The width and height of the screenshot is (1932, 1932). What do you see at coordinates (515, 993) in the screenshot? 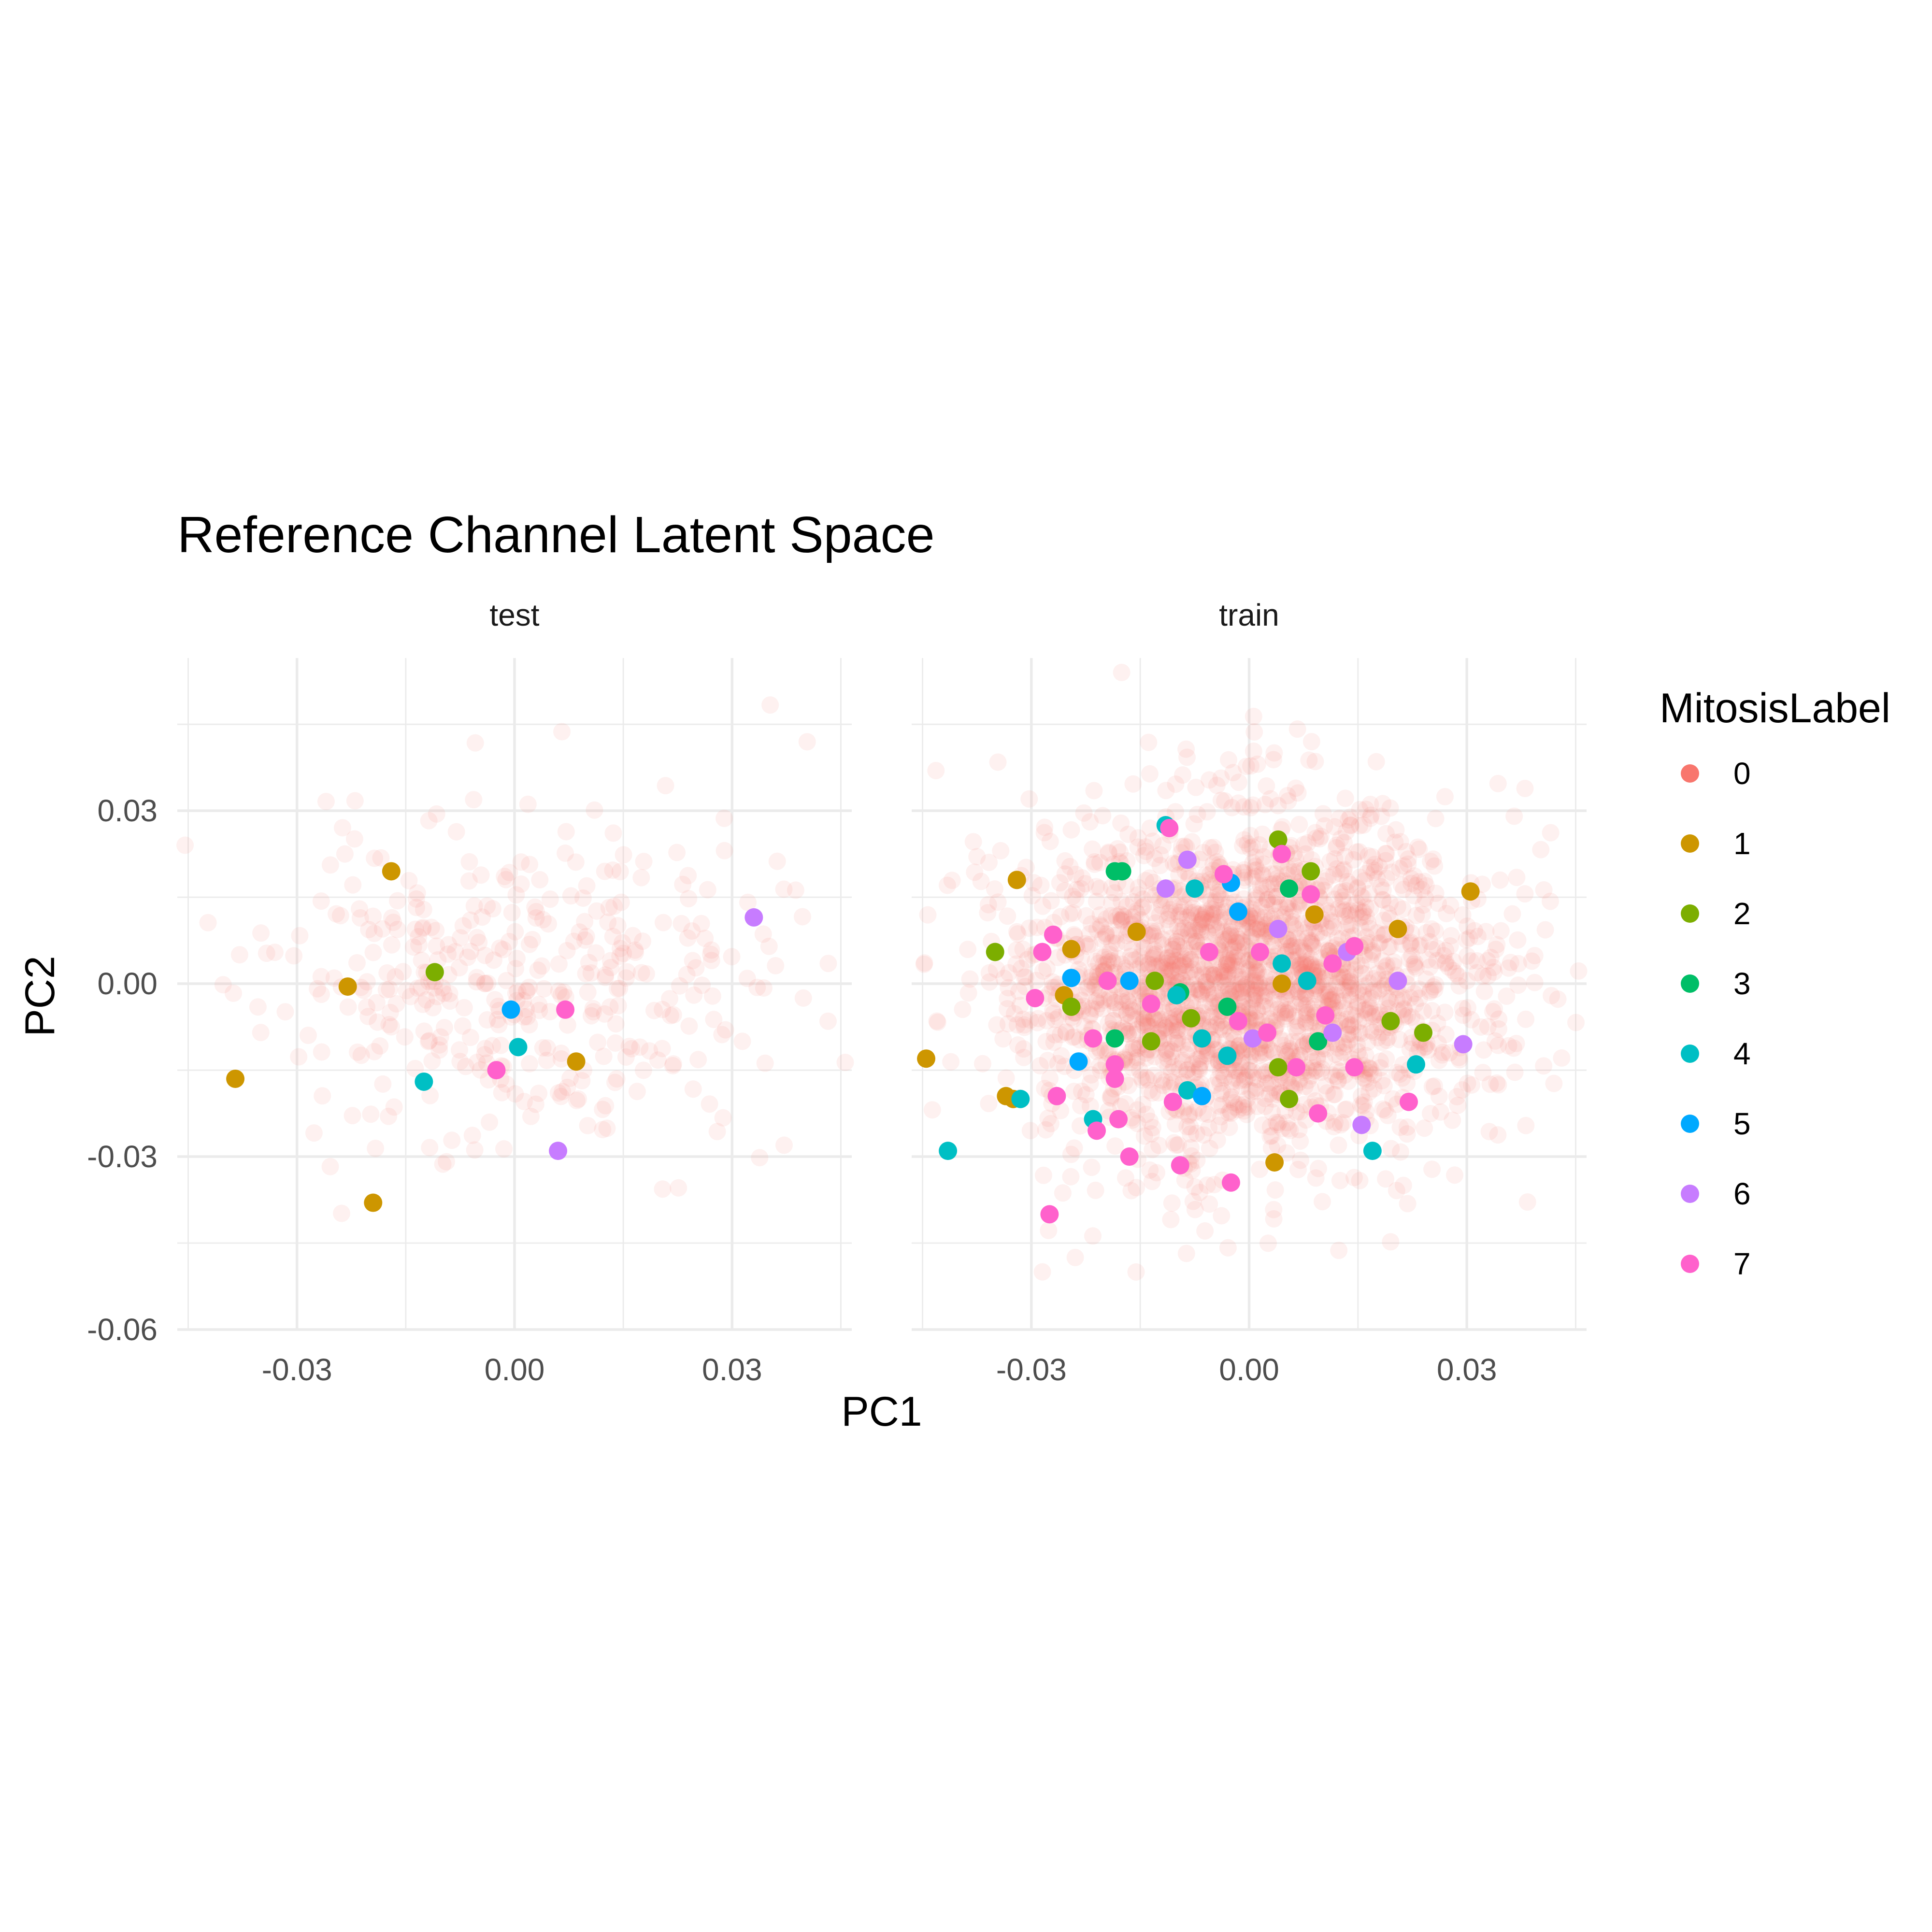
I see `panel-test: test-0.03 0.00 0.03` at bounding box center [515, 993].